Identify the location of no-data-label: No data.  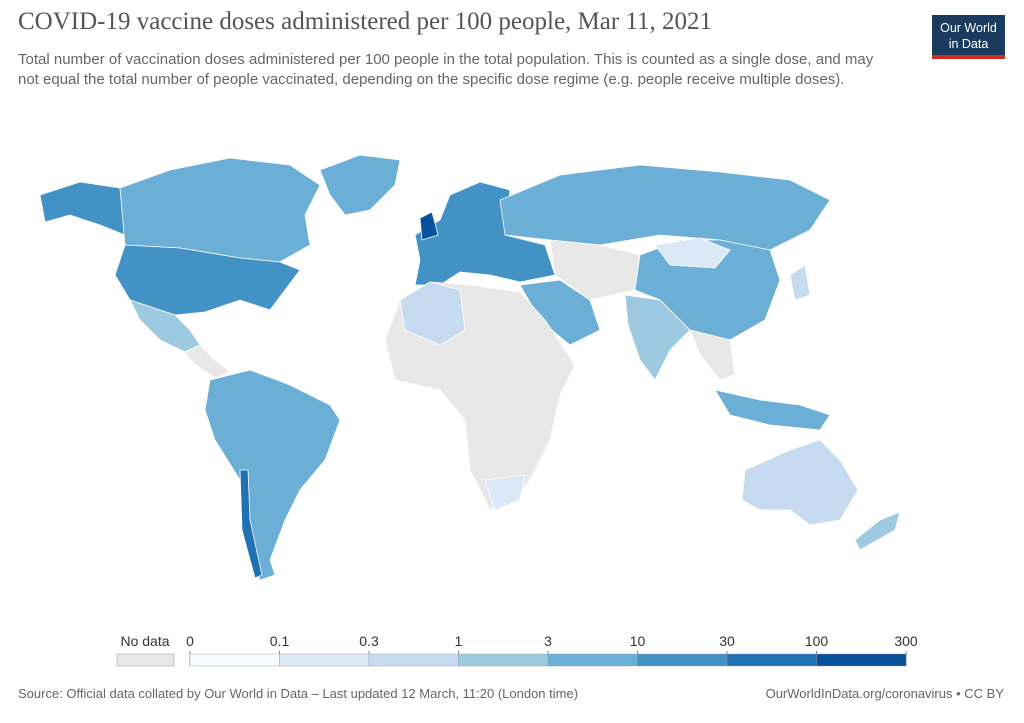
(144, 641).